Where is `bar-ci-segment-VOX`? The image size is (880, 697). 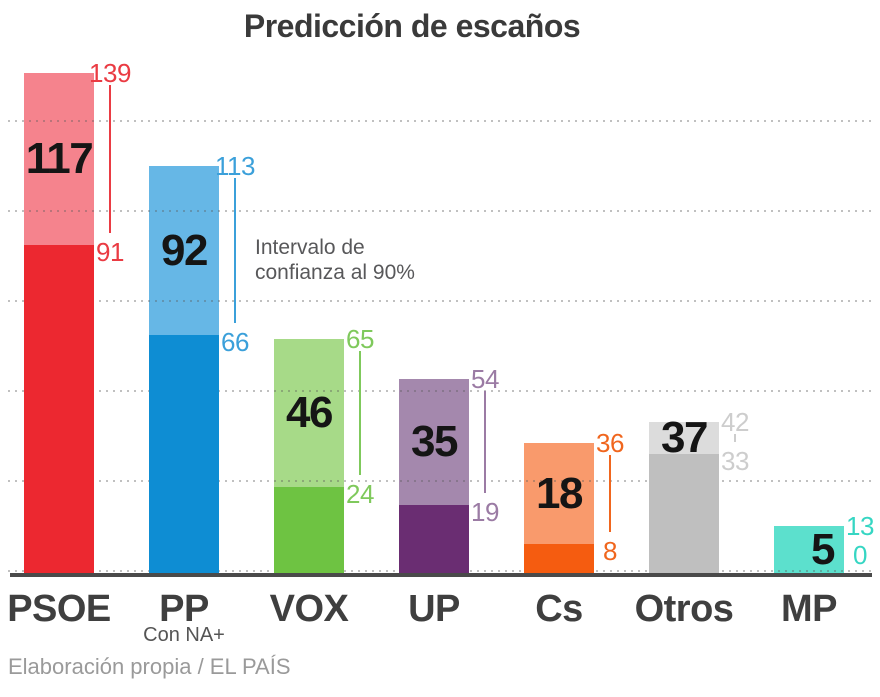 bar-ci-segment-VOX is located at coordinates (309, 413).